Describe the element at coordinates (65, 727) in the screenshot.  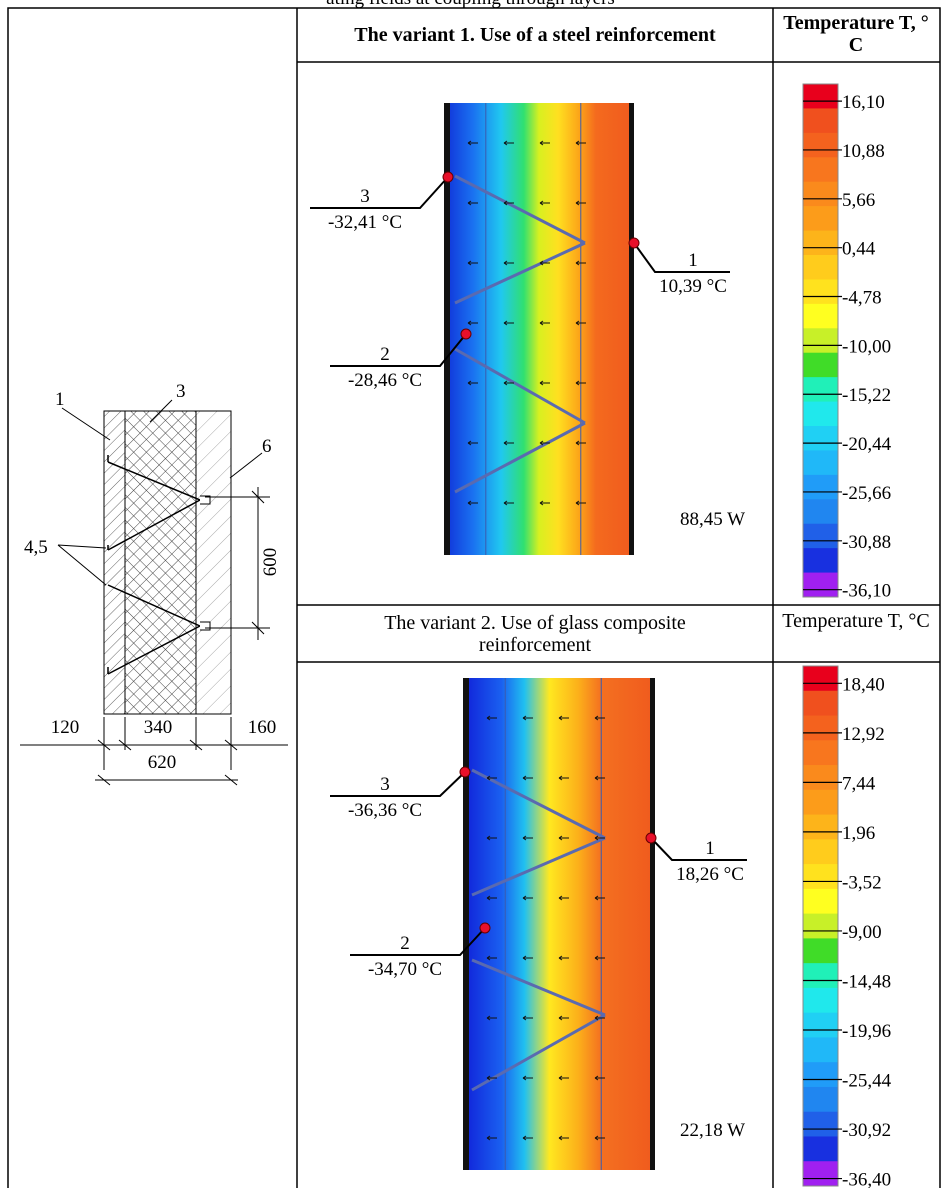
I see `dimension-label: 120` at that location.